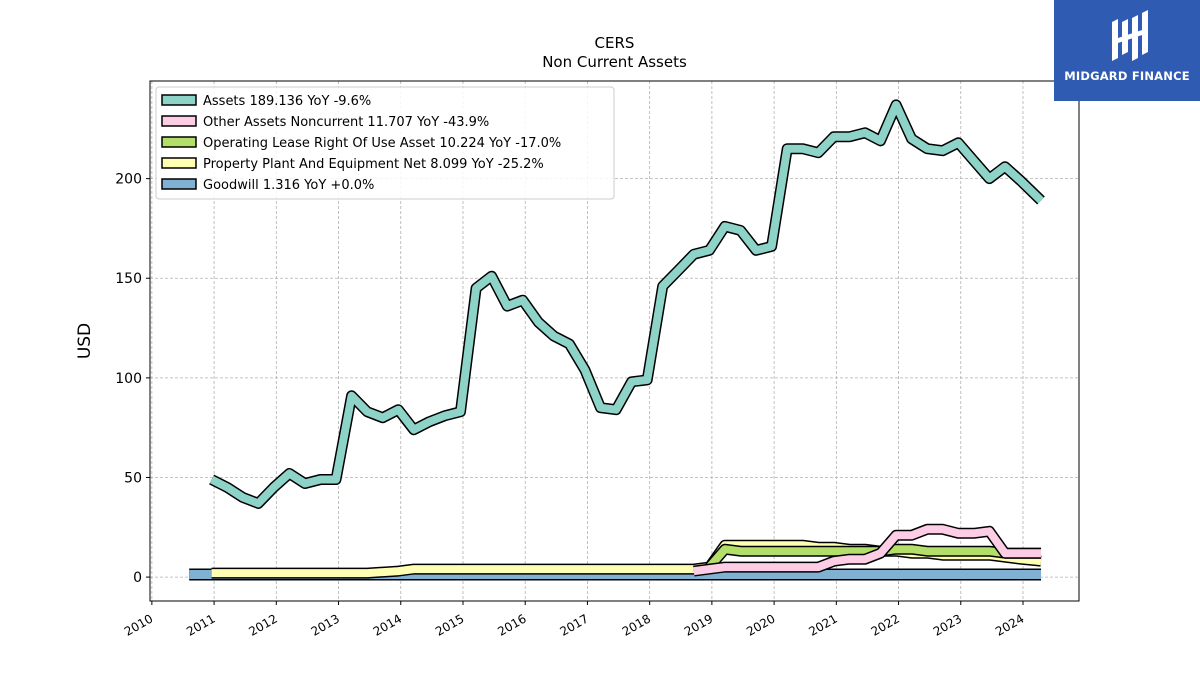 Image resolution: width=1200 pixels, height=675 pixels. What do you see at coordinates (615, 43) in the screenshot?
I see `chart-title: CERS` at bounding box center [615, 43].